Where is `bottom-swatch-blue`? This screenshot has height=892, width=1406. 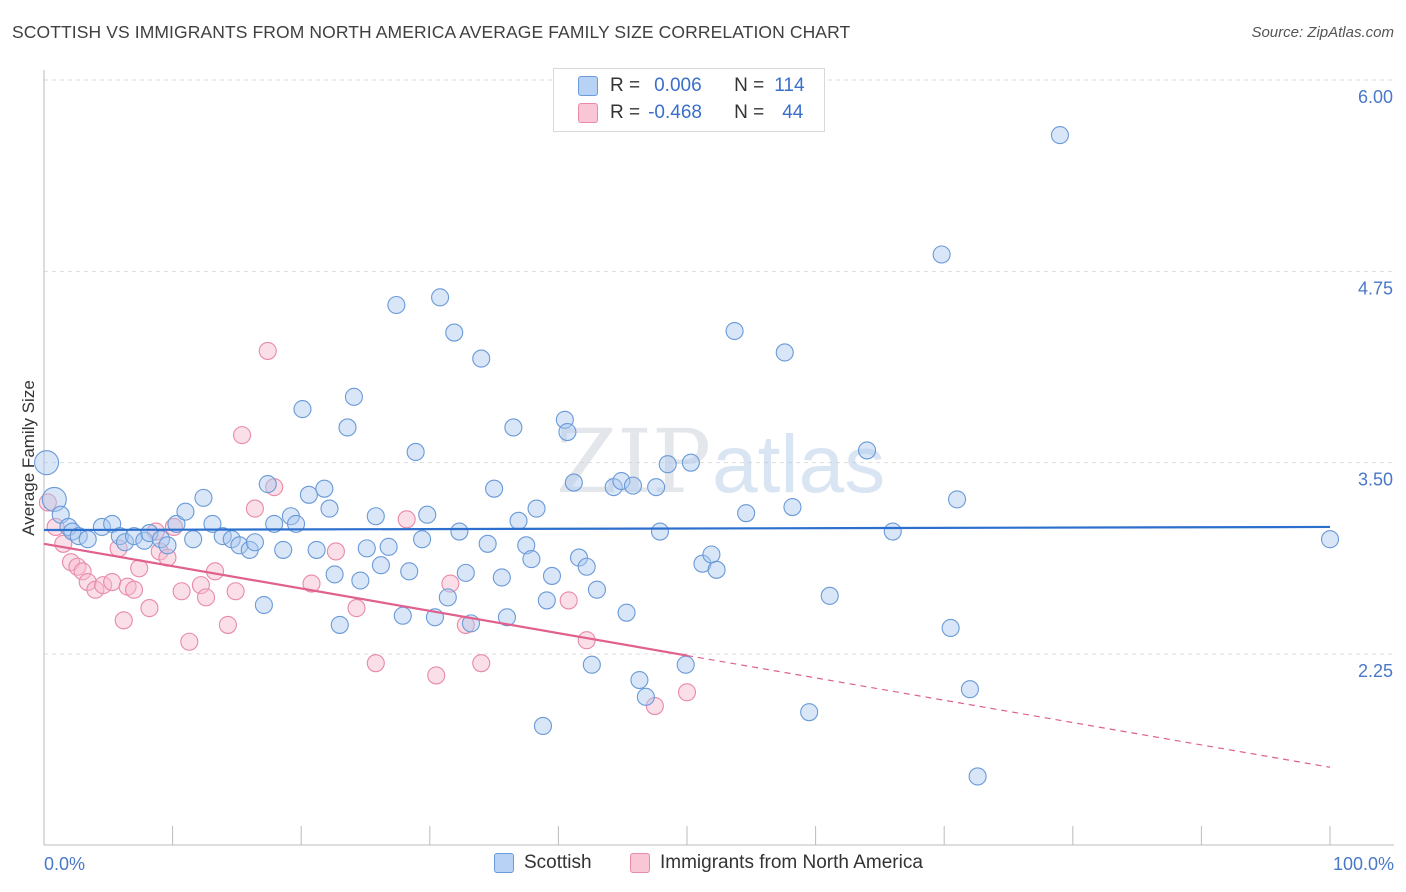 bottom-swatch-blue is located at coordinates (504, 863).